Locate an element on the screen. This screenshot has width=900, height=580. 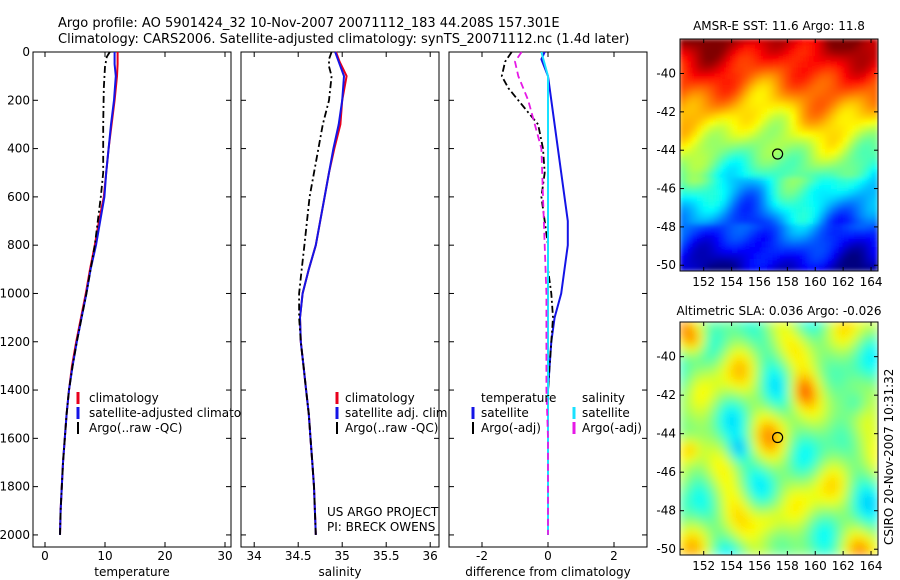
sla-map-title: Altimetric SLA: 0.036 Argo: -0.026 is located at coordinates (778, 311).